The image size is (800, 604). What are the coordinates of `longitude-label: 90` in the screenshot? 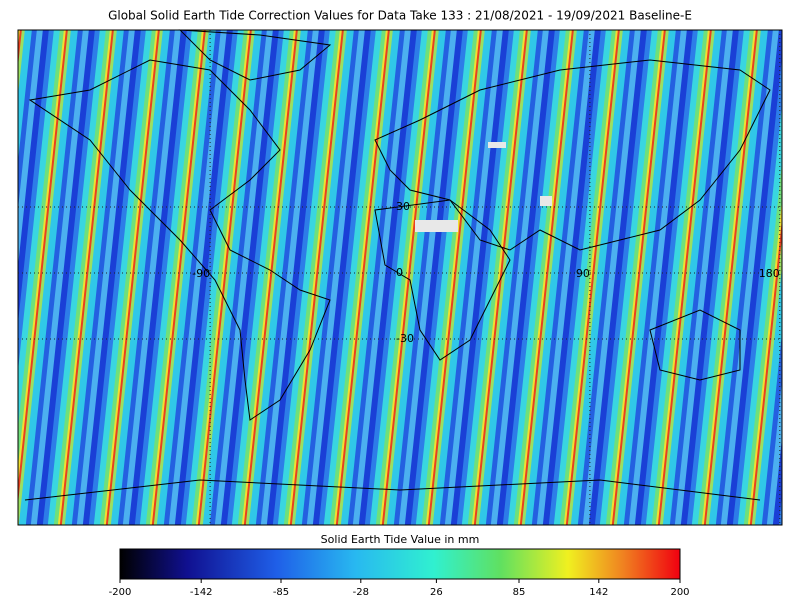 It's located at (583, 273).